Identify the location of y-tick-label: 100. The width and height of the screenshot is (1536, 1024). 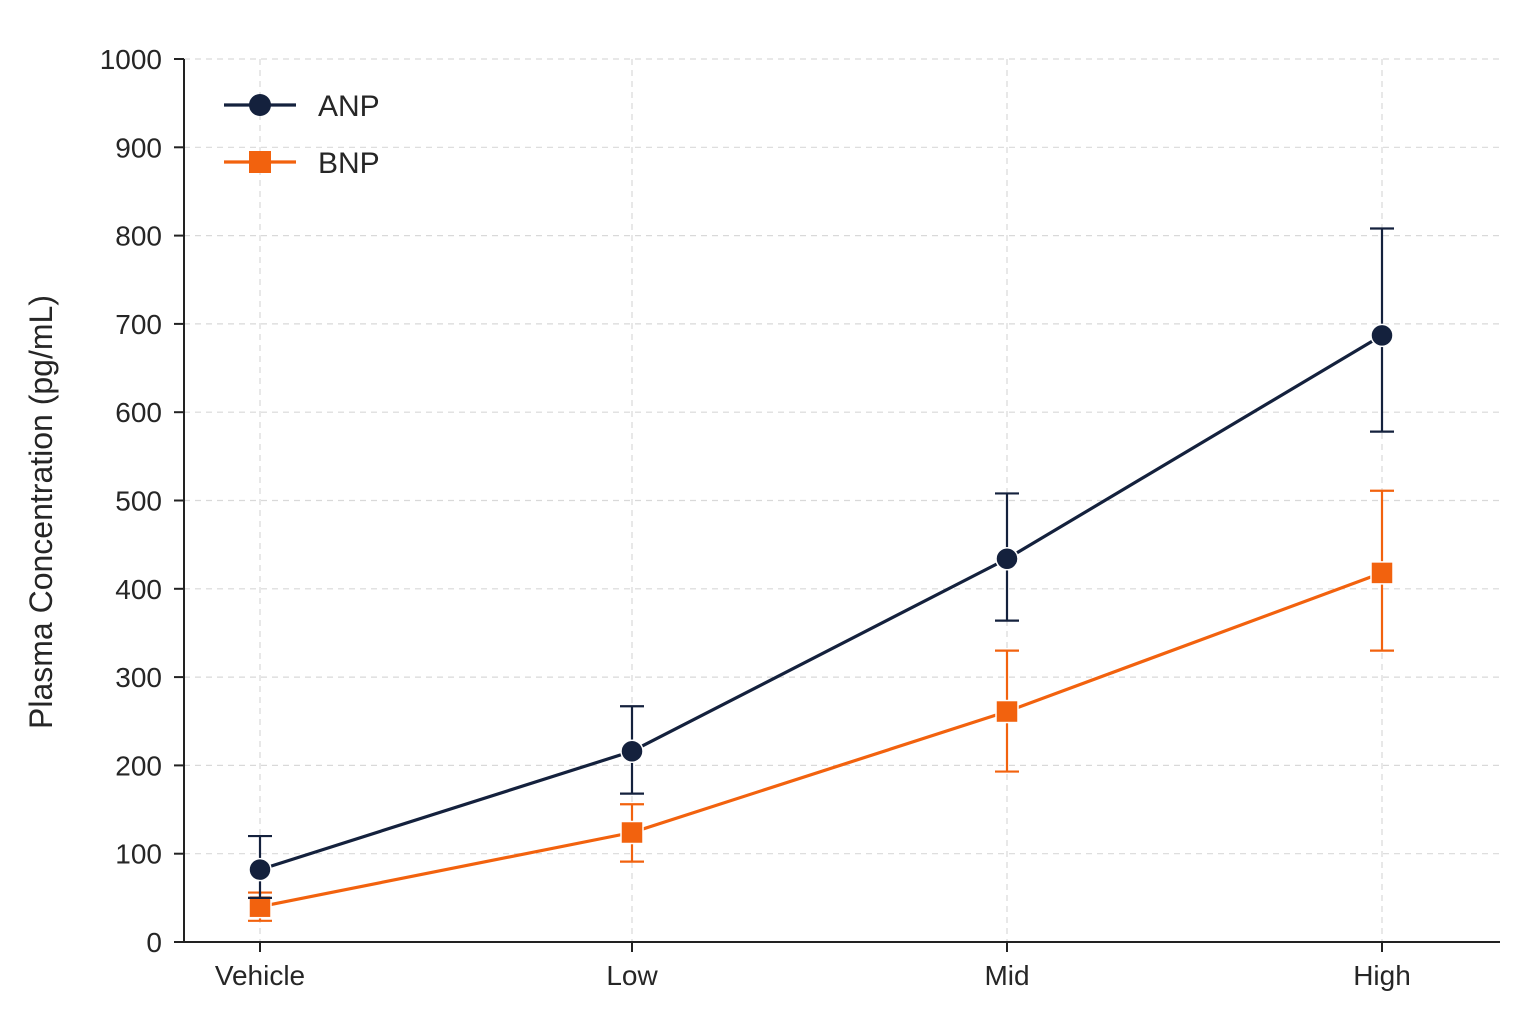
(138, 854).